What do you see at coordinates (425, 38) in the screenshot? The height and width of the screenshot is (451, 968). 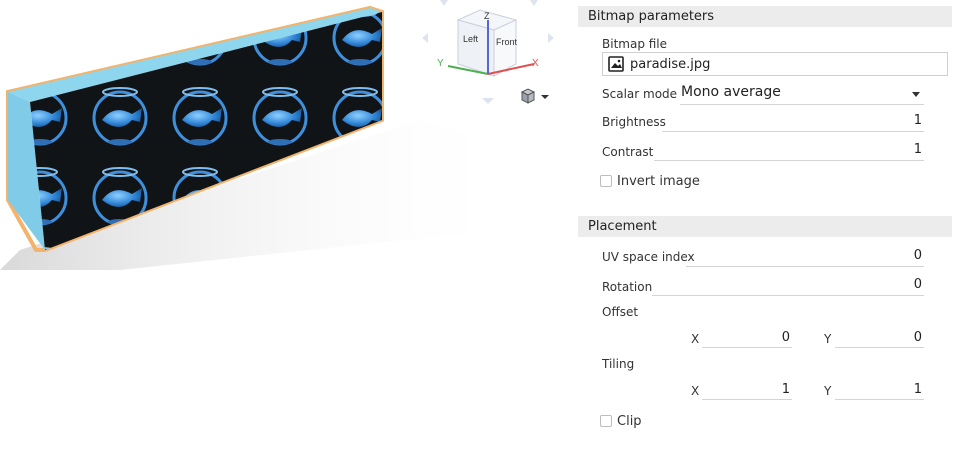 I see `view-cube-arrow-left-icon` at bounding box center [425, 38].